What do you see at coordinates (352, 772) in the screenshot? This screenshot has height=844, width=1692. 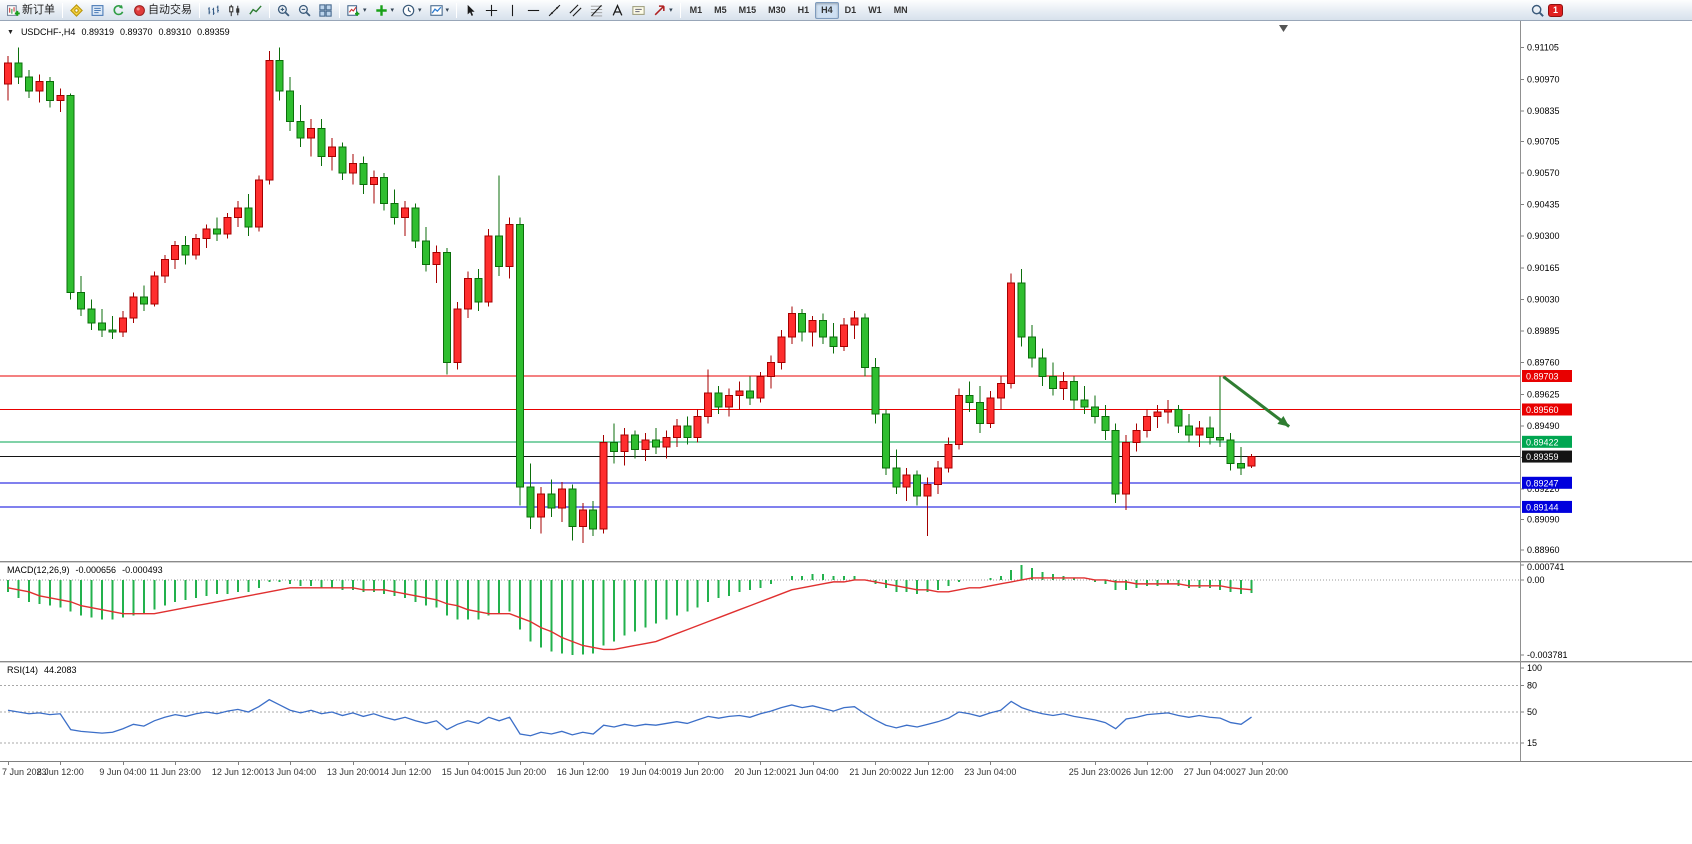 I see `time-label: 13 Jun 20:00` at bounding box center [352, 772].